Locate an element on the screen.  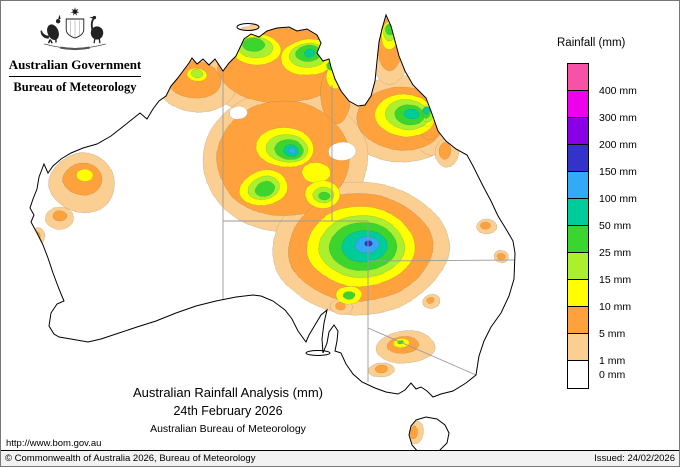
rain-zero-holes is located at coordinates (293, 133).